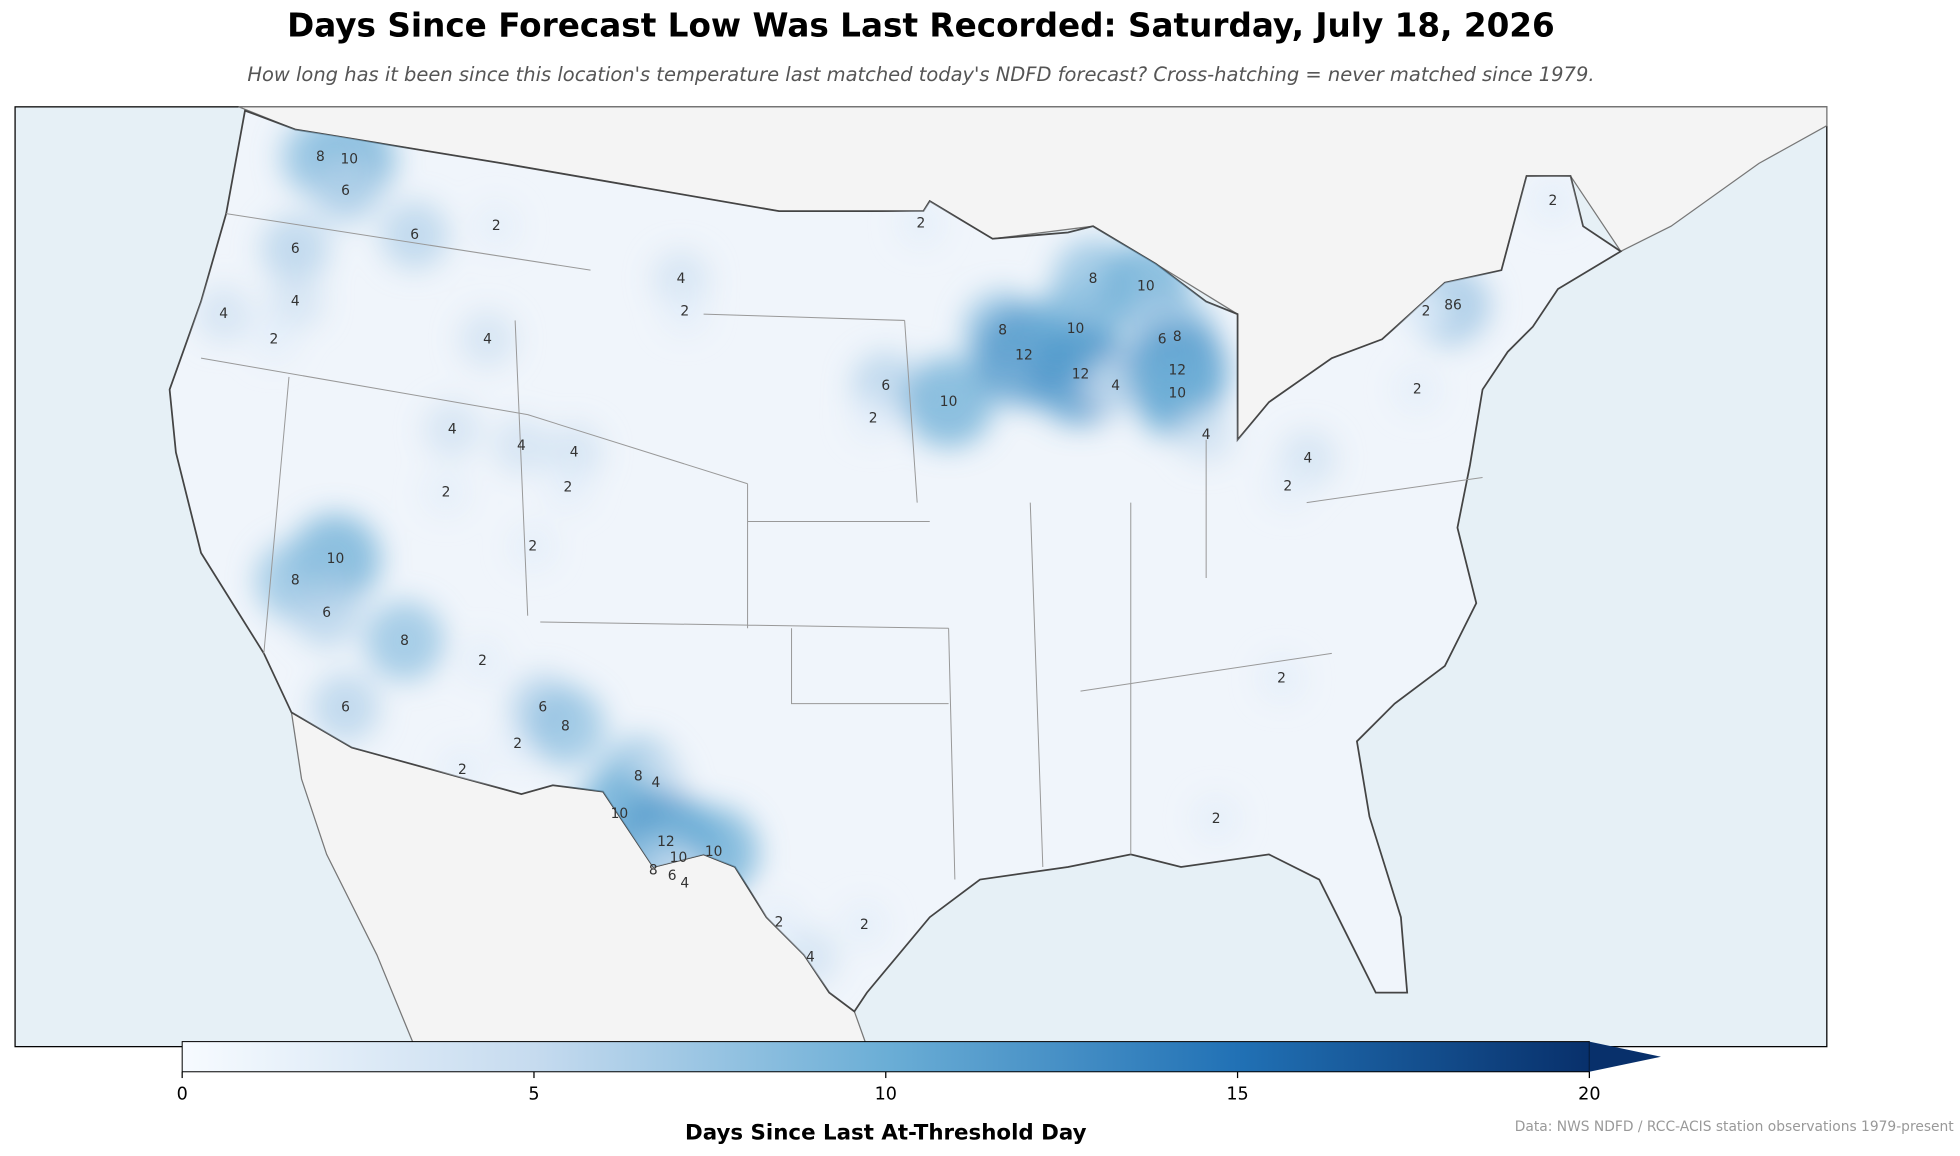 The image size is (1960, 1156). Describe the element at coordinates (533, 1094) in the screenshot. I see `colorbar-tick-label: 5` at that location.